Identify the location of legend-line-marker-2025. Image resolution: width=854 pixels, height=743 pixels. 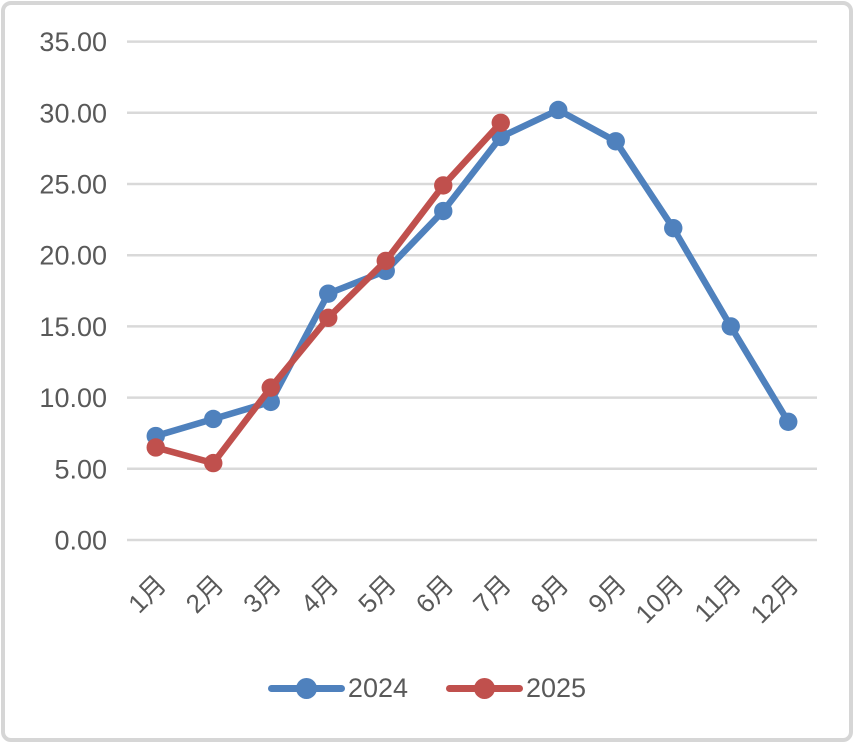
(484, 688).